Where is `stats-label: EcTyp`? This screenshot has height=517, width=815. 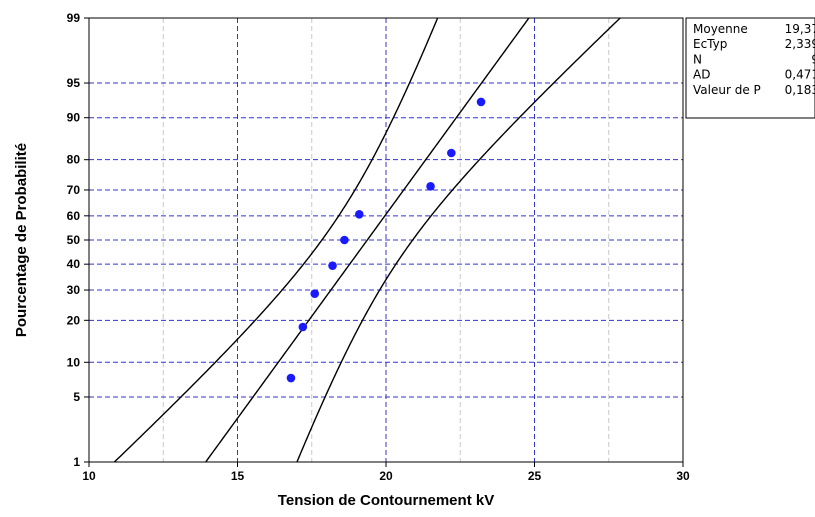 stats-label: EcTyp is located at coordinates (710, 44).